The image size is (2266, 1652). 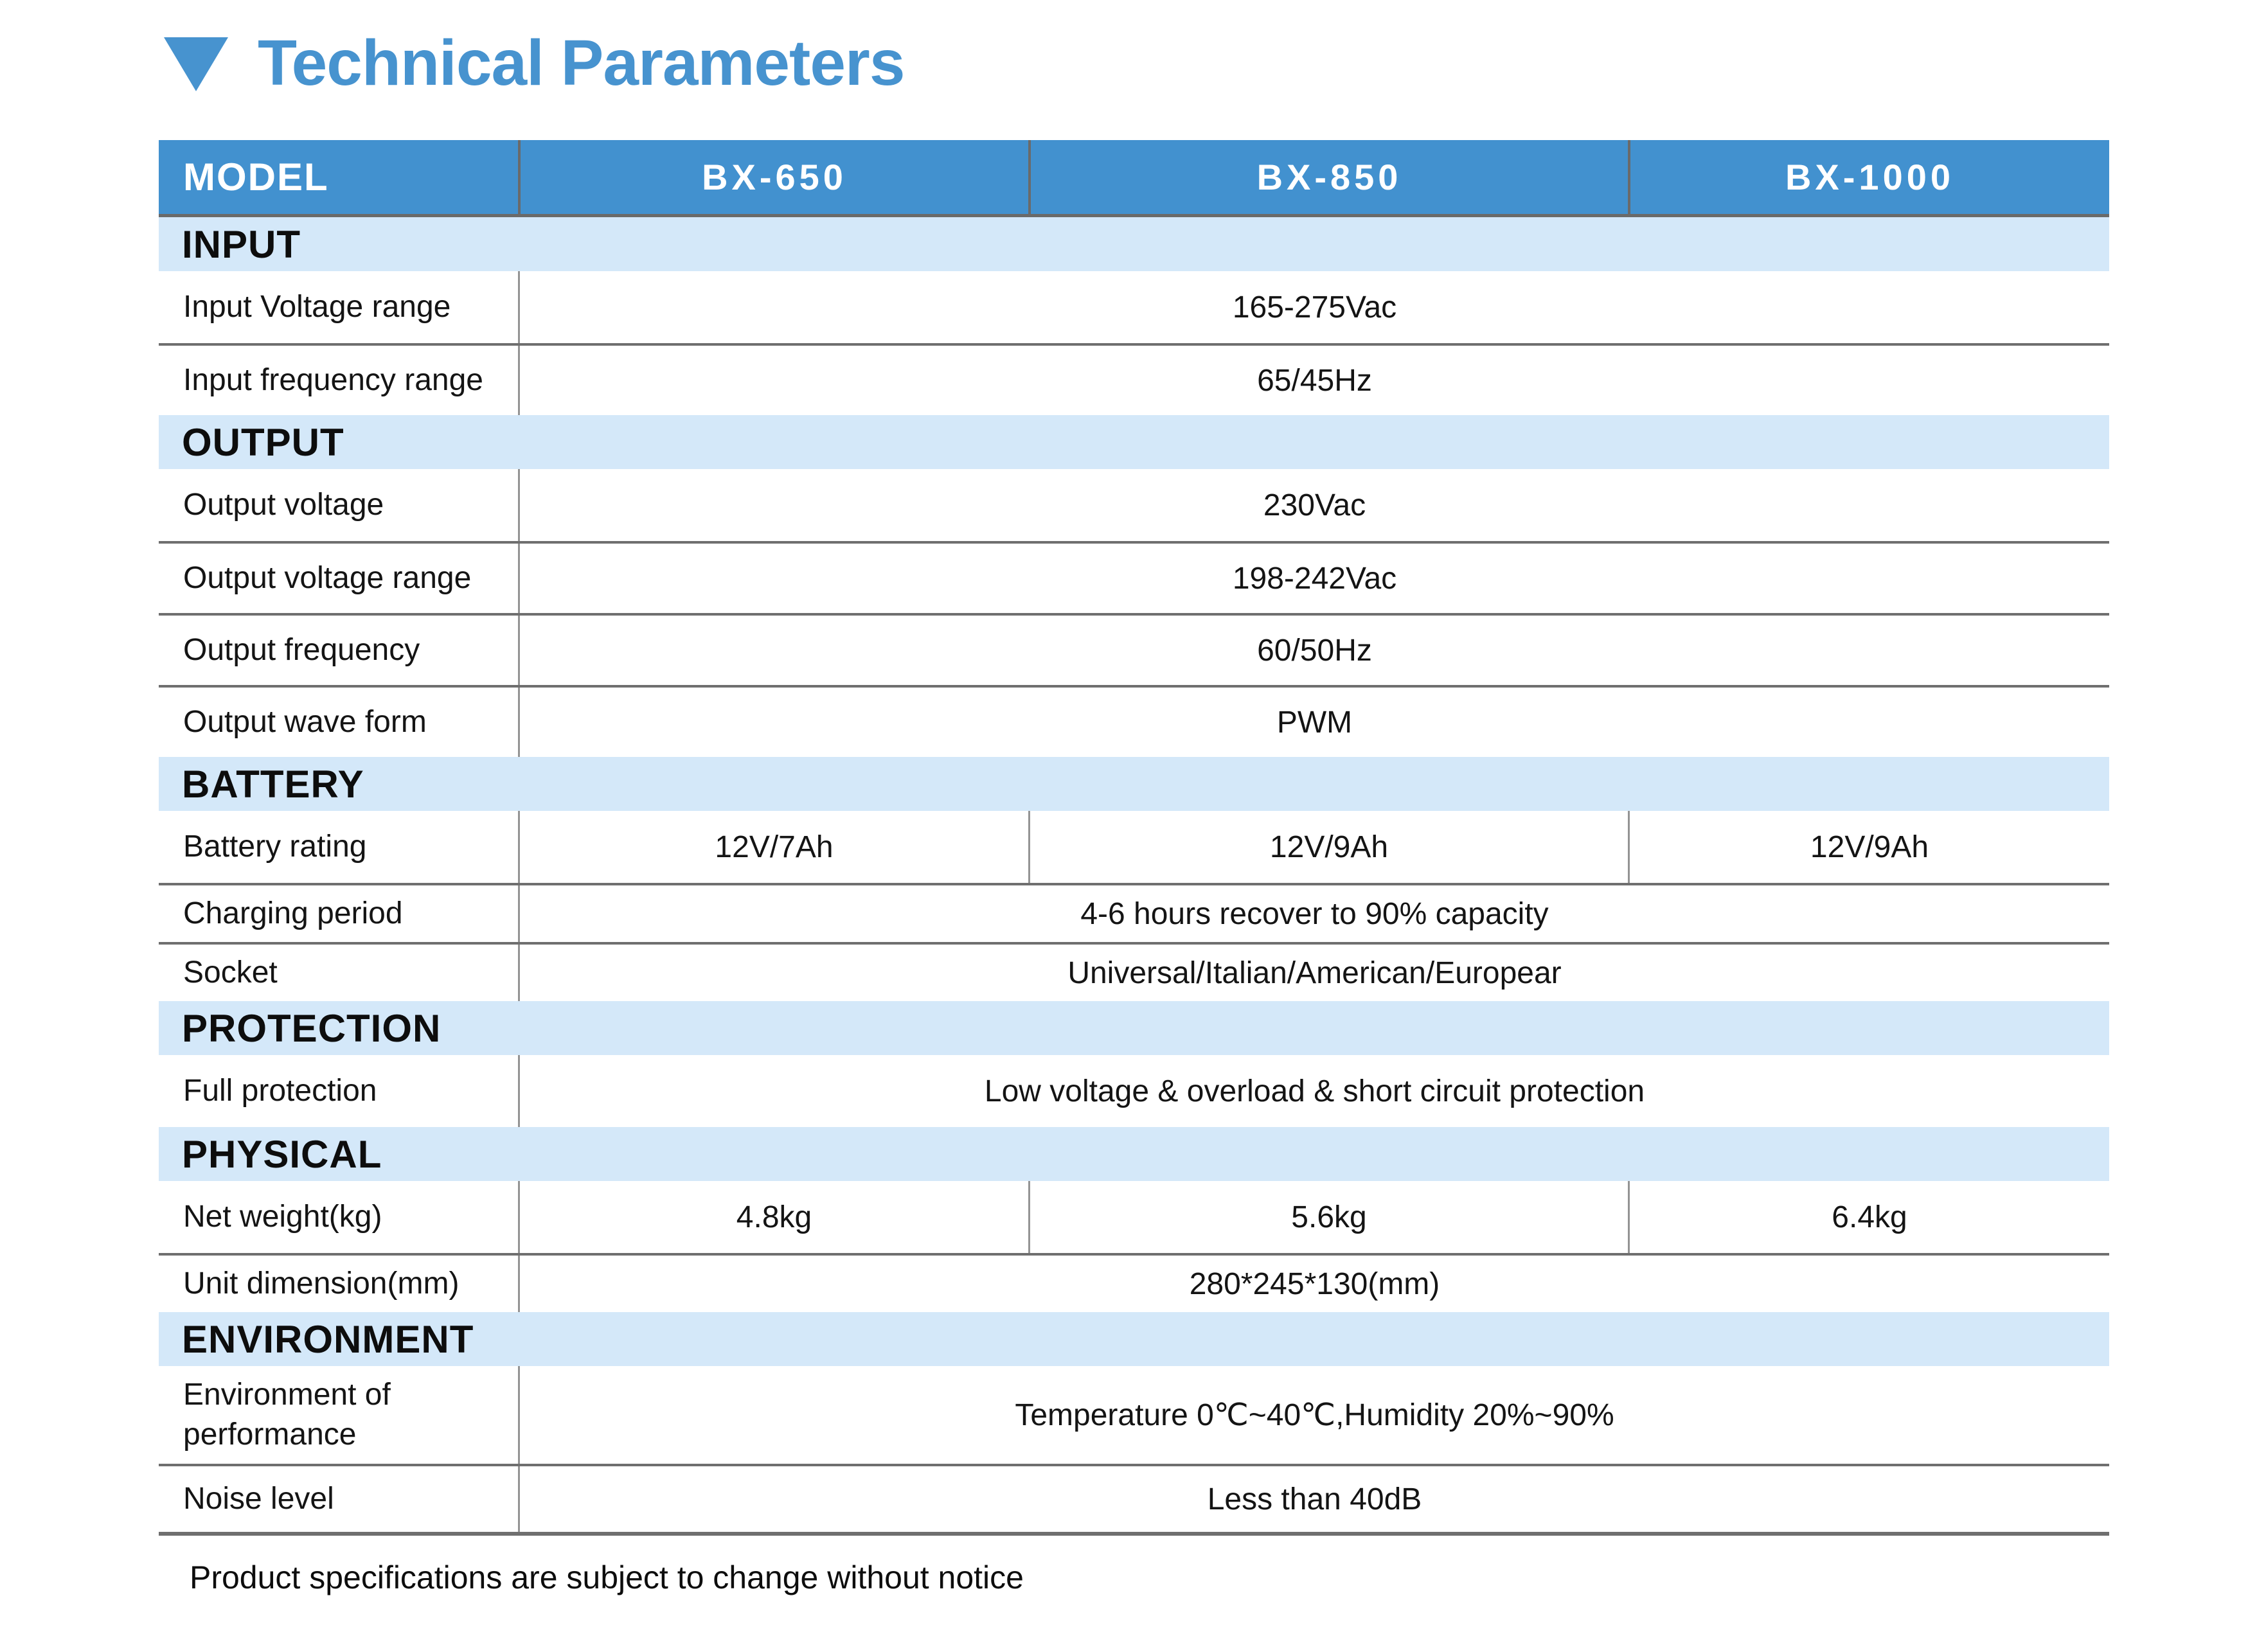 I want to click on spec-label: Output voltage range, so click(x=327, y=577).